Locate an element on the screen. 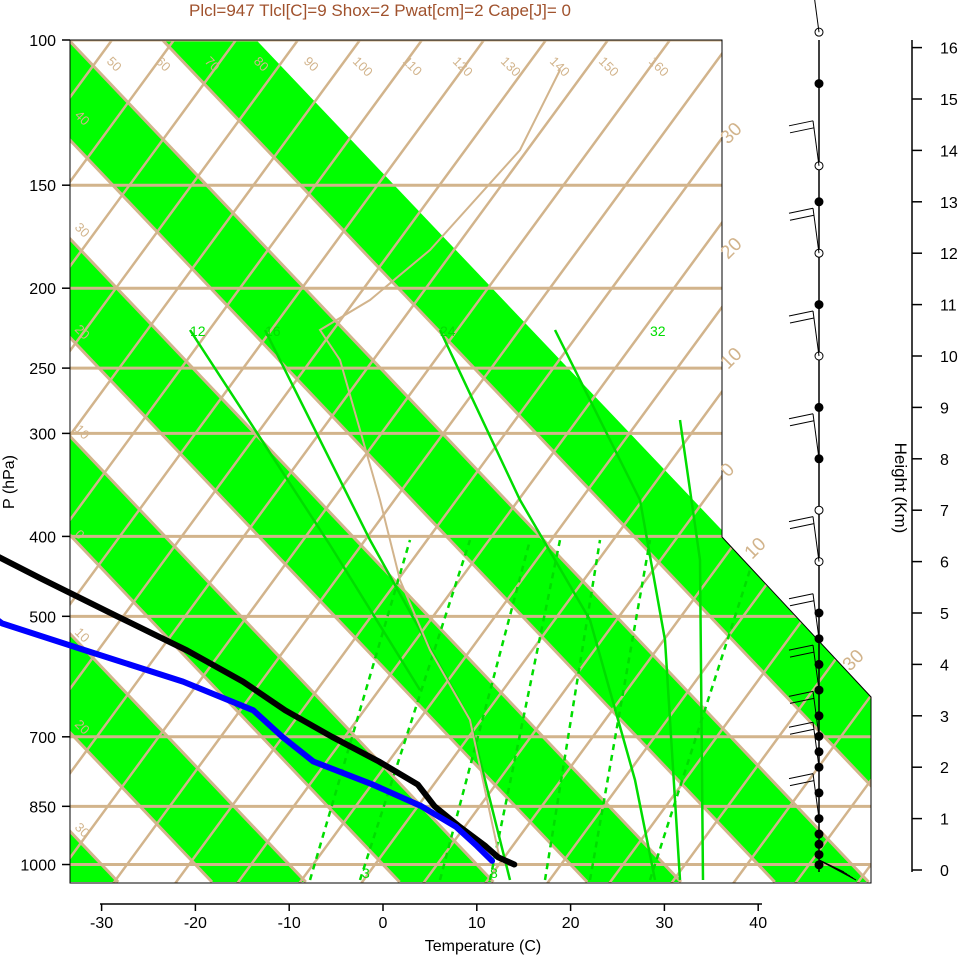 This screenshot has width=961, height=957. theta-label: 10 is located at coordinates (756, 549).